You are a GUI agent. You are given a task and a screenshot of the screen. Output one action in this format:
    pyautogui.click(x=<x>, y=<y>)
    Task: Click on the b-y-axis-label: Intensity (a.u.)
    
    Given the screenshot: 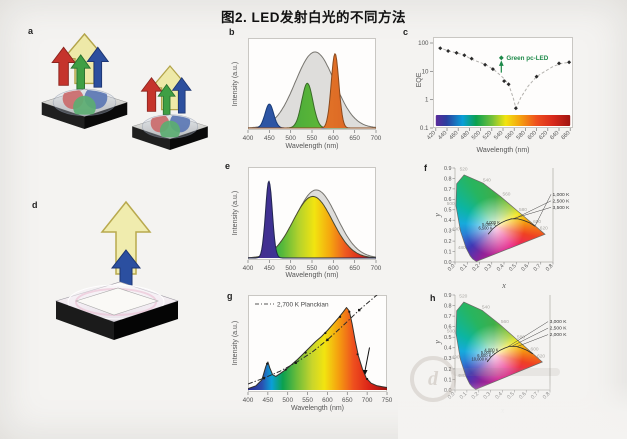 What is the action you would take?
    pyautogui.click(x=235, y=84)
    